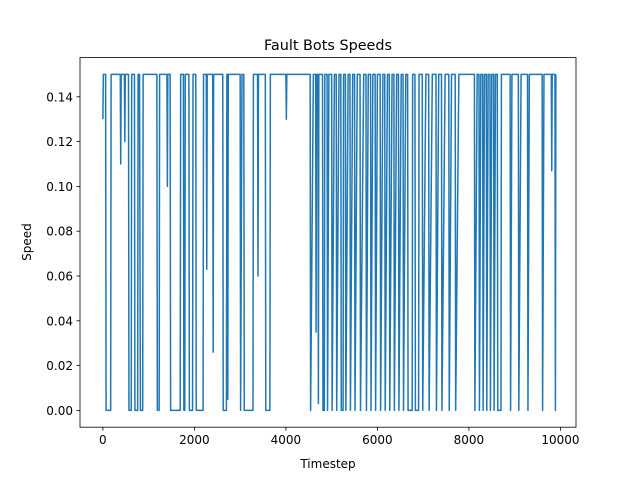  Describe the element at coordinates (59, 187) in the screenshot. I see `y-tick-label: 0.10` at that location.